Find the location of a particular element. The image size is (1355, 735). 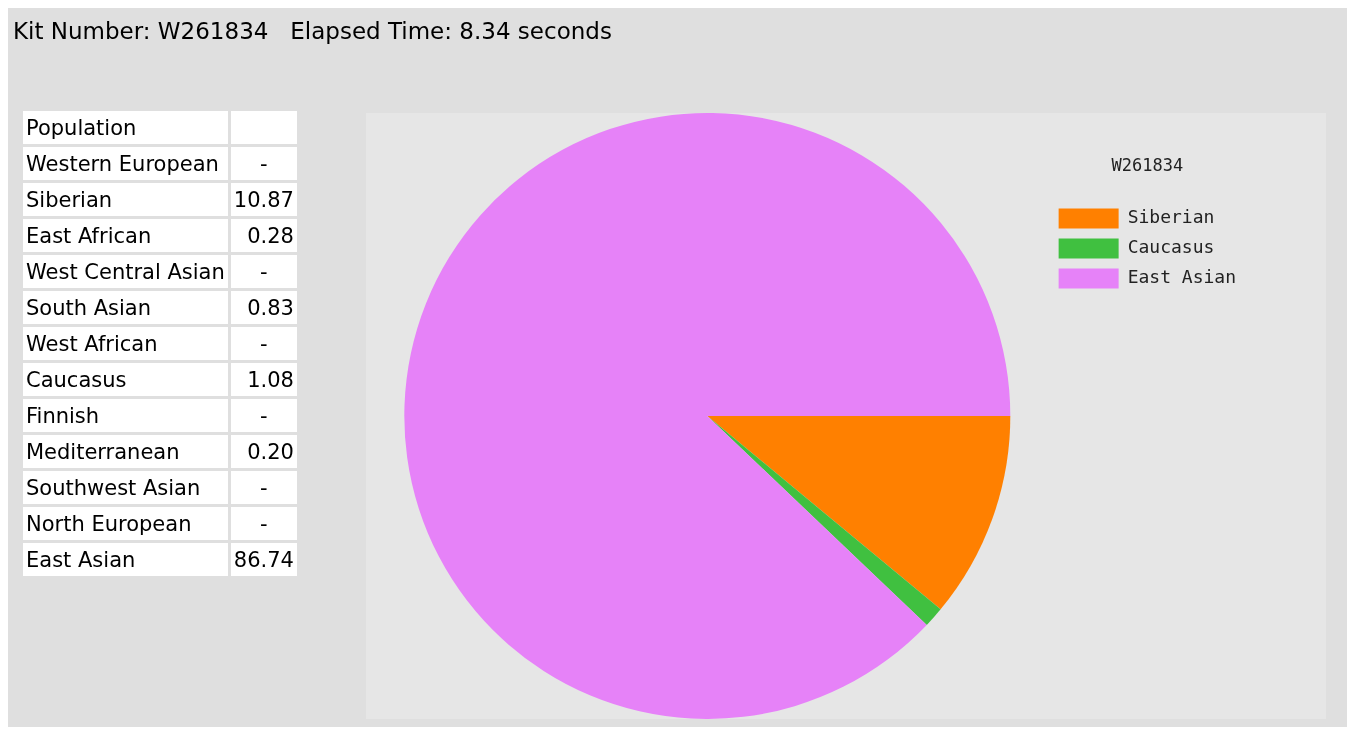

data-label: 10.87 is located at coordinates (263, 199).